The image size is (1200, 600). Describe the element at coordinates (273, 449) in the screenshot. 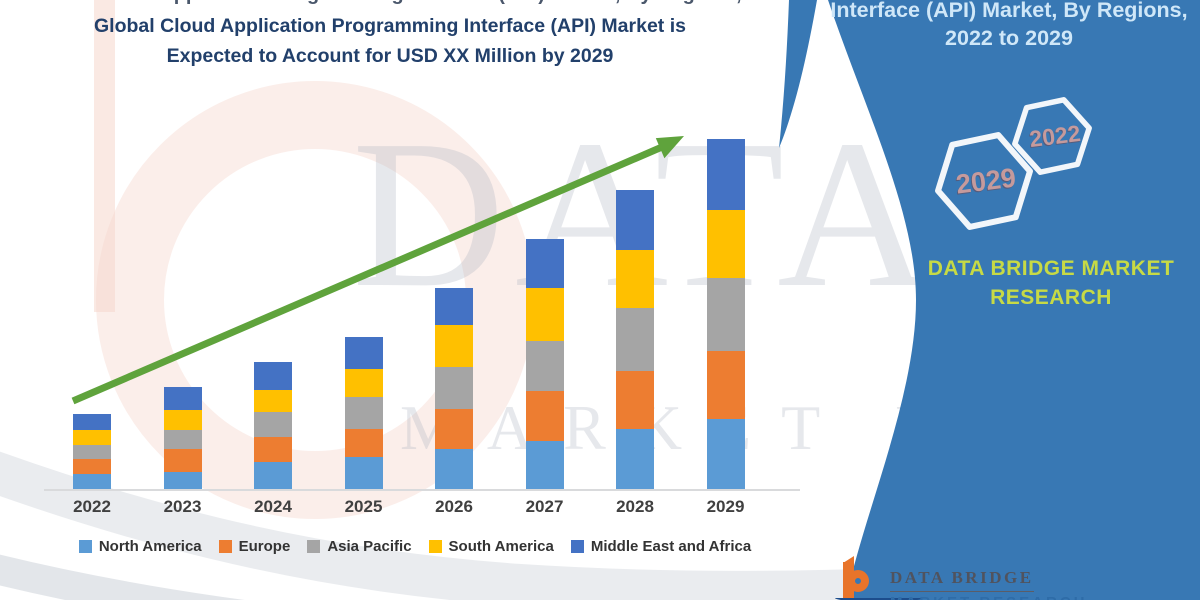

I see `bar-segment-2024-europe` at that location.